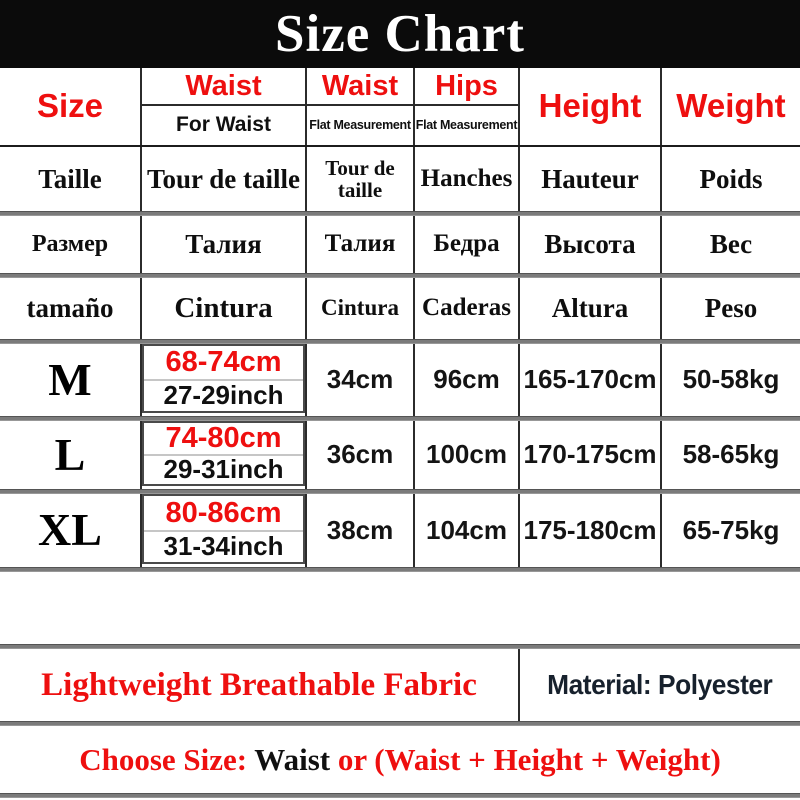 The height and width of the screenshot is (800, 800). What do you see at coordinates (730, 106) in the screenshot?
I see `header-cell-weight: Weight` at bounding box center [730, 106].